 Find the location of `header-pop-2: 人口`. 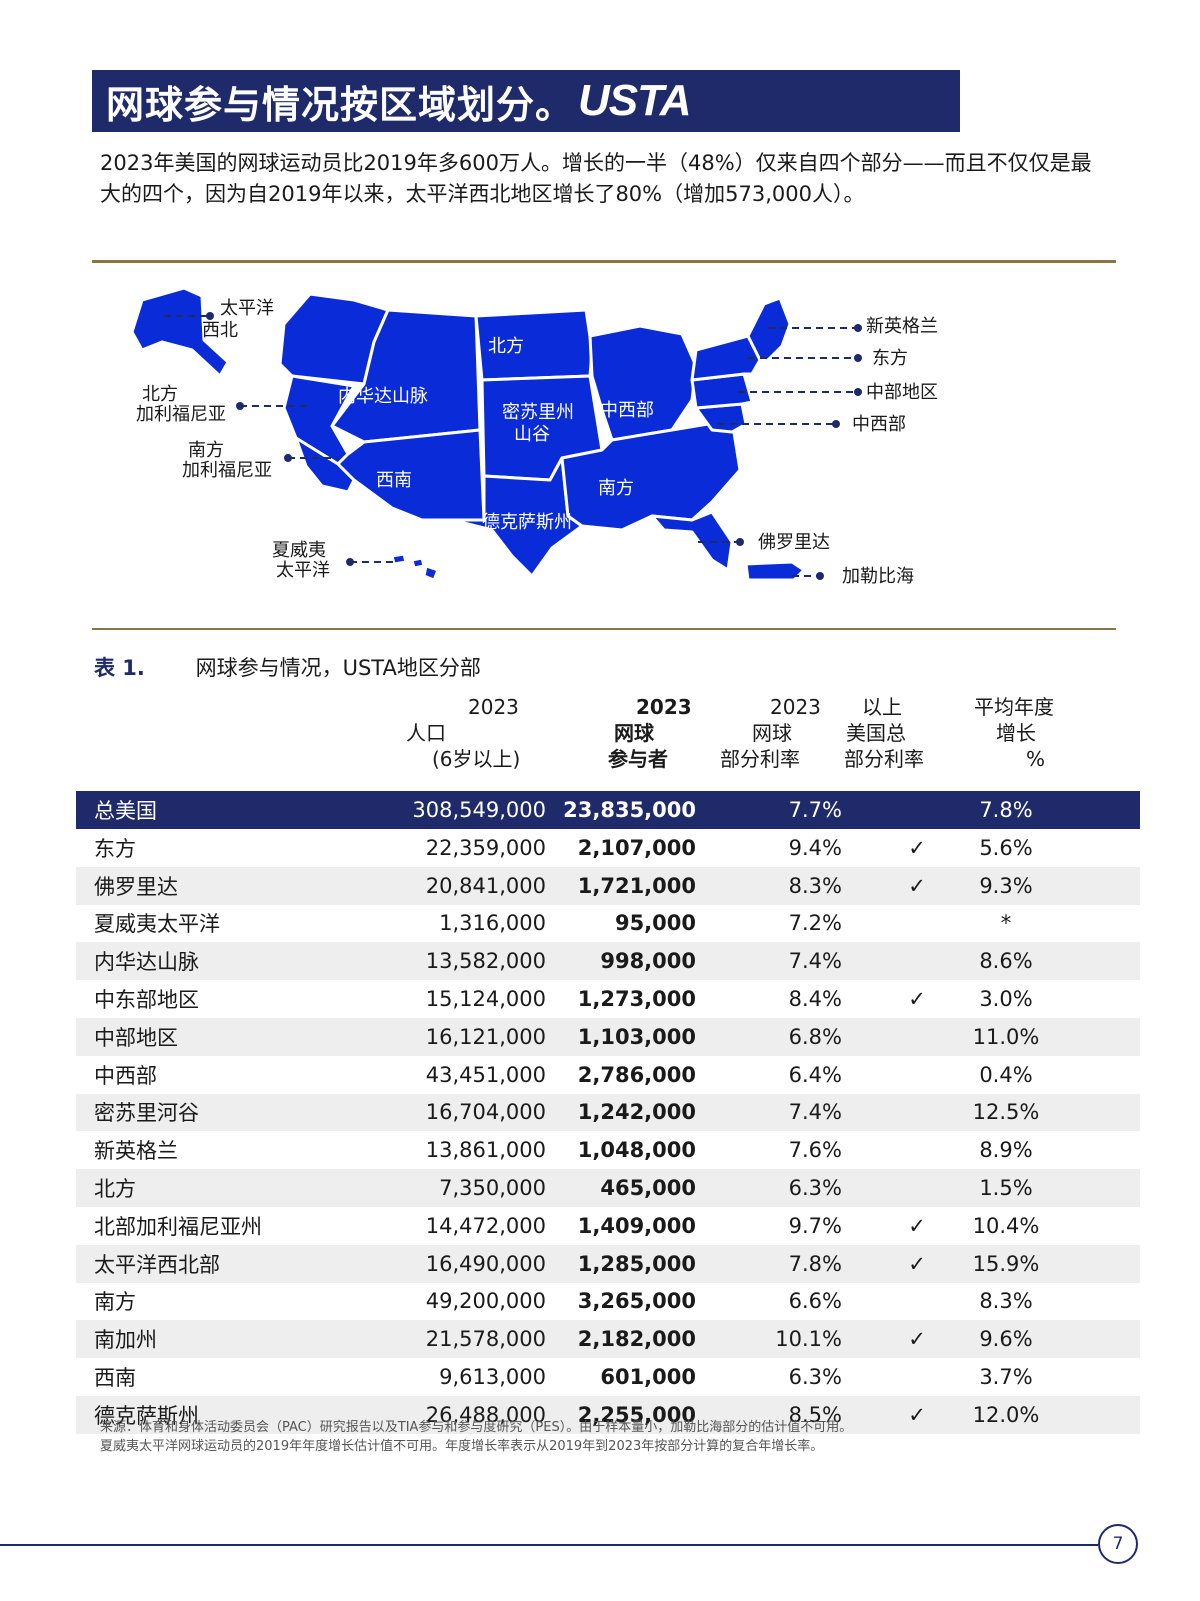

header-pop-2: 人口 is located at coordinates (426, 733).